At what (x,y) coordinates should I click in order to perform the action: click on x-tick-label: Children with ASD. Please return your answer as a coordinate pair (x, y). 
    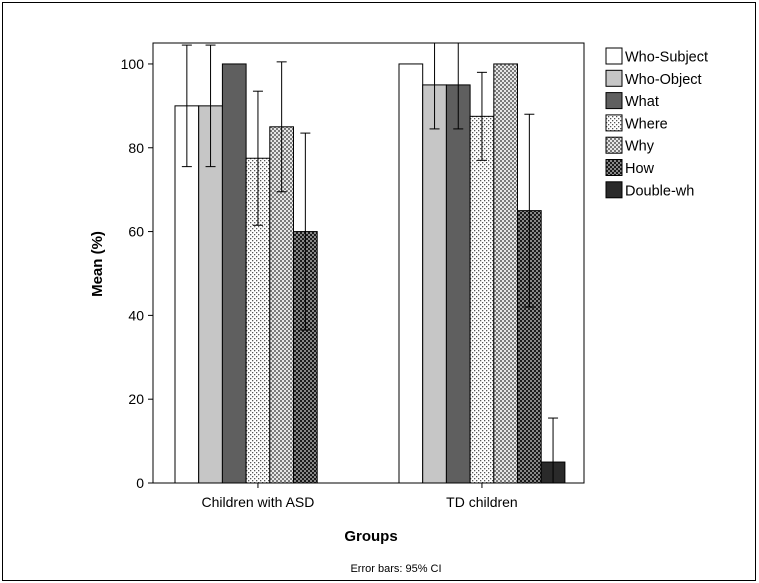
    Looking at the image, I should click on (258, 502).